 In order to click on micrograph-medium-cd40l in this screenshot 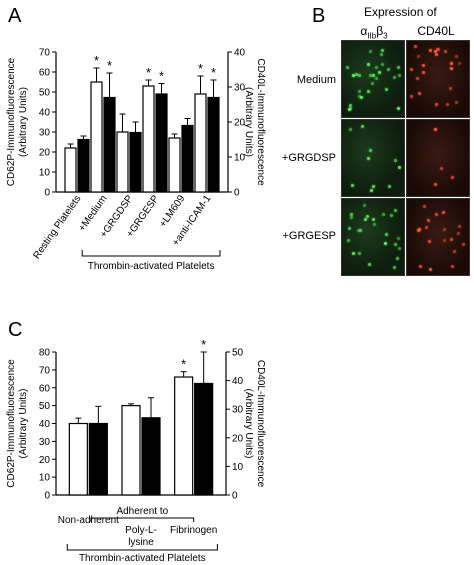, I will do `click(438, 79)`.